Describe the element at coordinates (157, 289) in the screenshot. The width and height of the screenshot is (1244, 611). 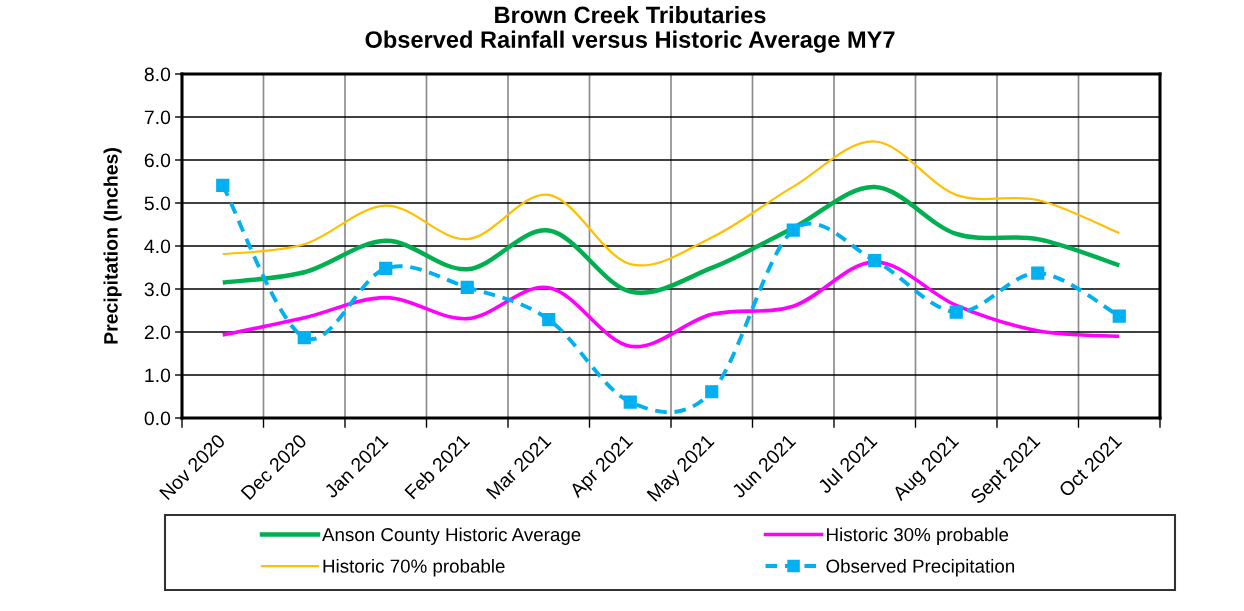
I see `y-tick-label: 3.0` at that location.